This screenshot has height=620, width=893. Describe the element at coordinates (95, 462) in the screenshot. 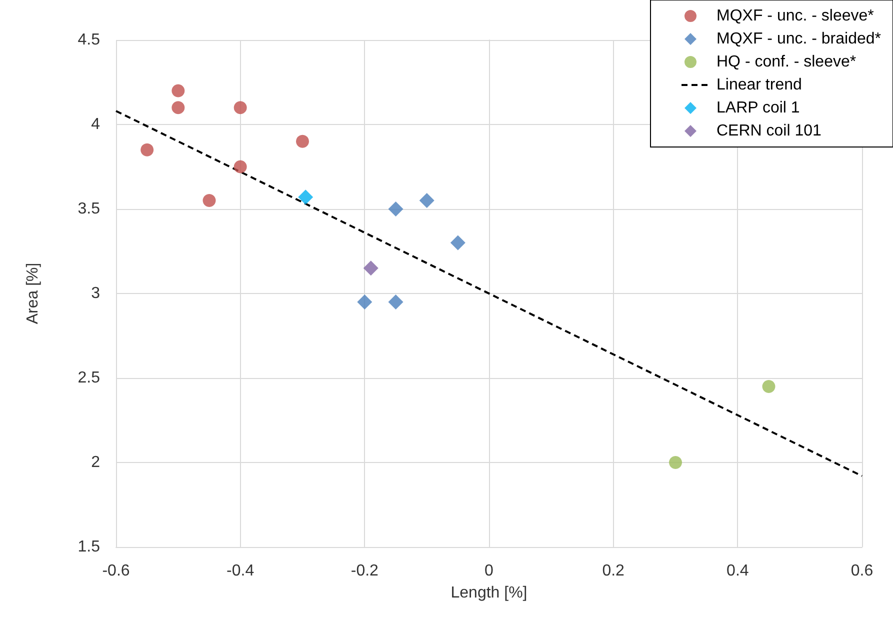

I see `y-tick-label: 2` at that location.